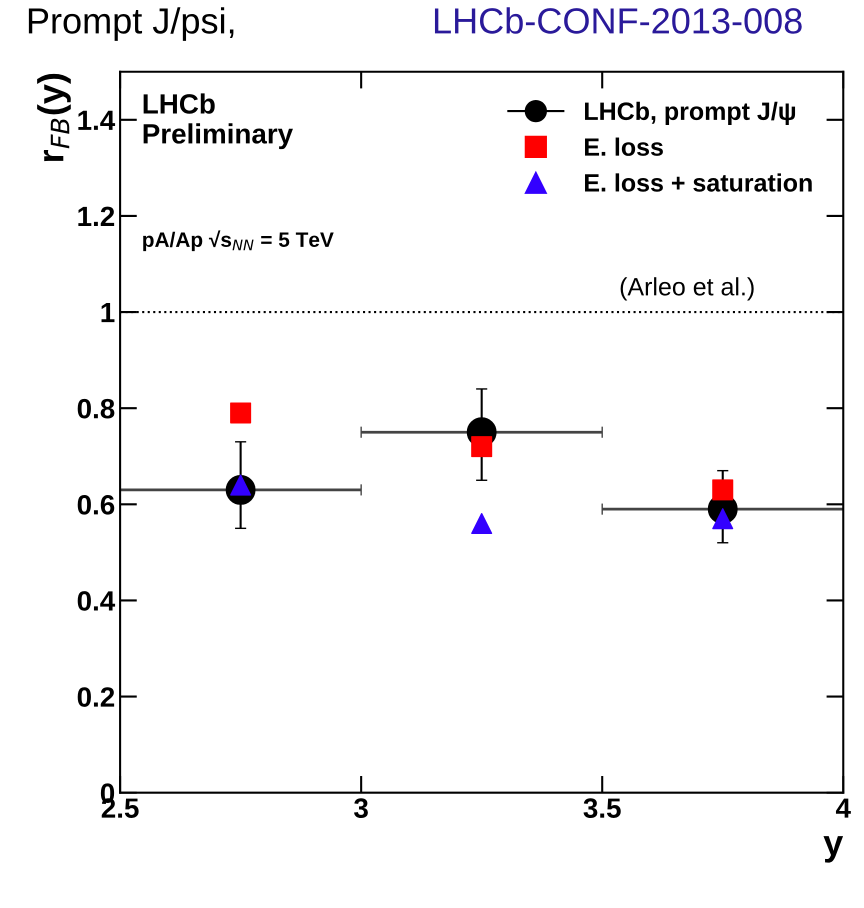 This screenshot has height=908, width=864. Describe the element at coordinates (833, 849) in the screenshot. I see `x-axis-title: y` at that location.